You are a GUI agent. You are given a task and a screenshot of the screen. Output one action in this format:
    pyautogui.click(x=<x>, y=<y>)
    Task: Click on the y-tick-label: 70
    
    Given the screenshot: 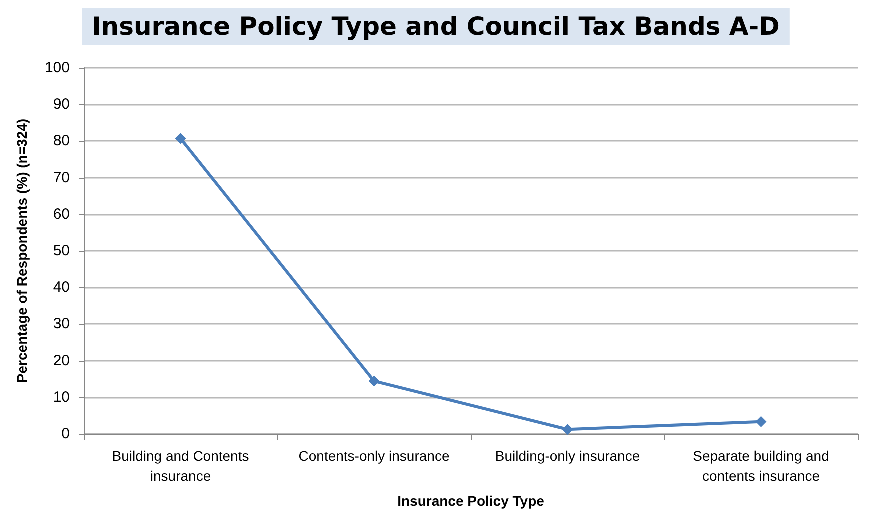 What is the action you would take?
    pyautogui.click(x=61, y=177)
    